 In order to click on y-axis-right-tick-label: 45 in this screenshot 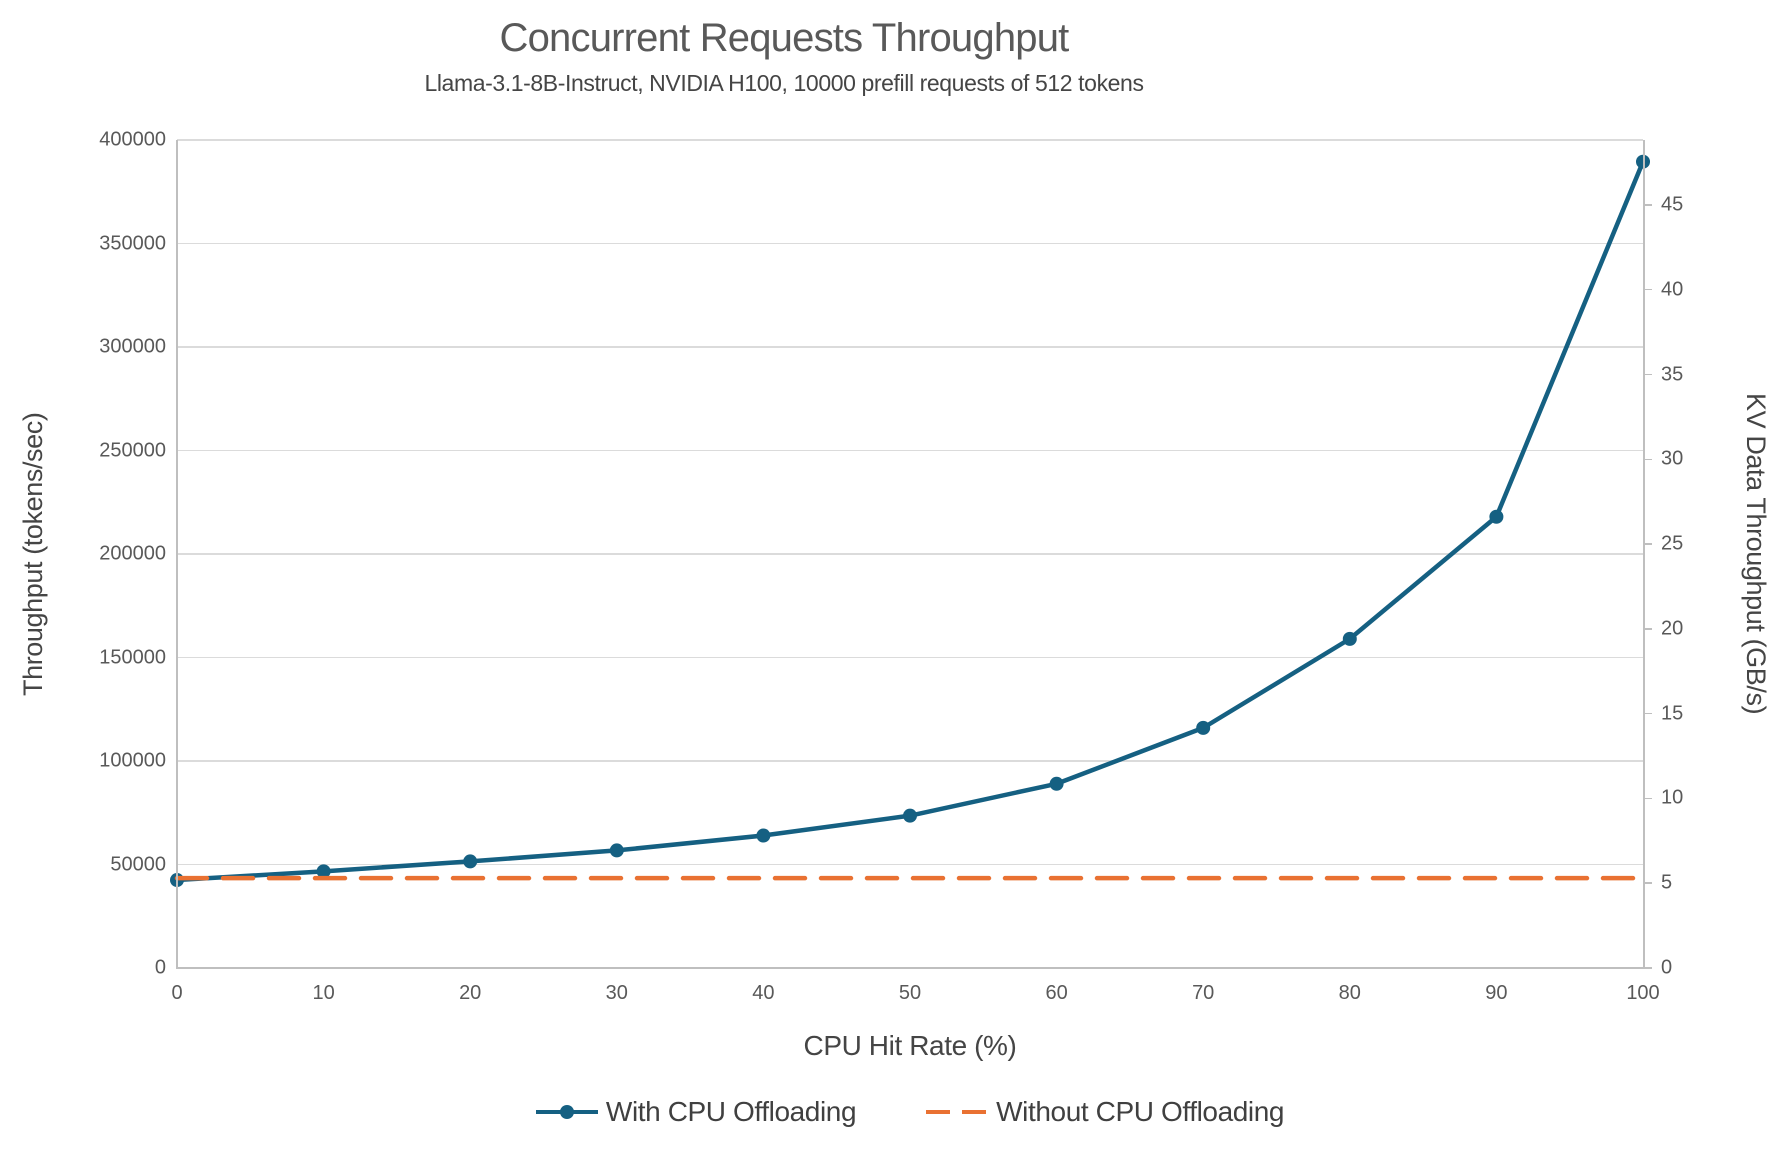, I will do `click(1672, 204)`.